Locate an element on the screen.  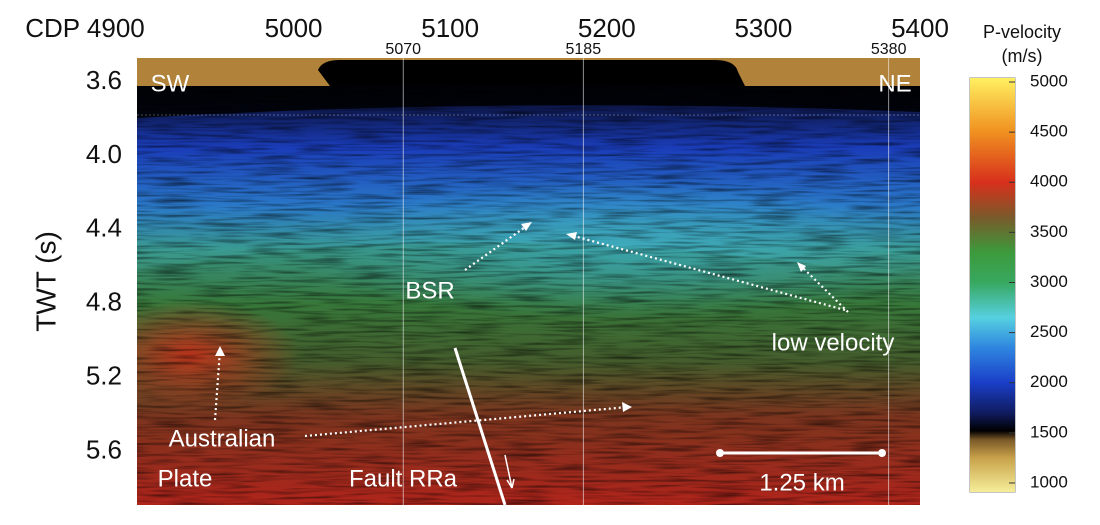
colorbar-tick-label: 3000 is located at coordinates (1049, 281).